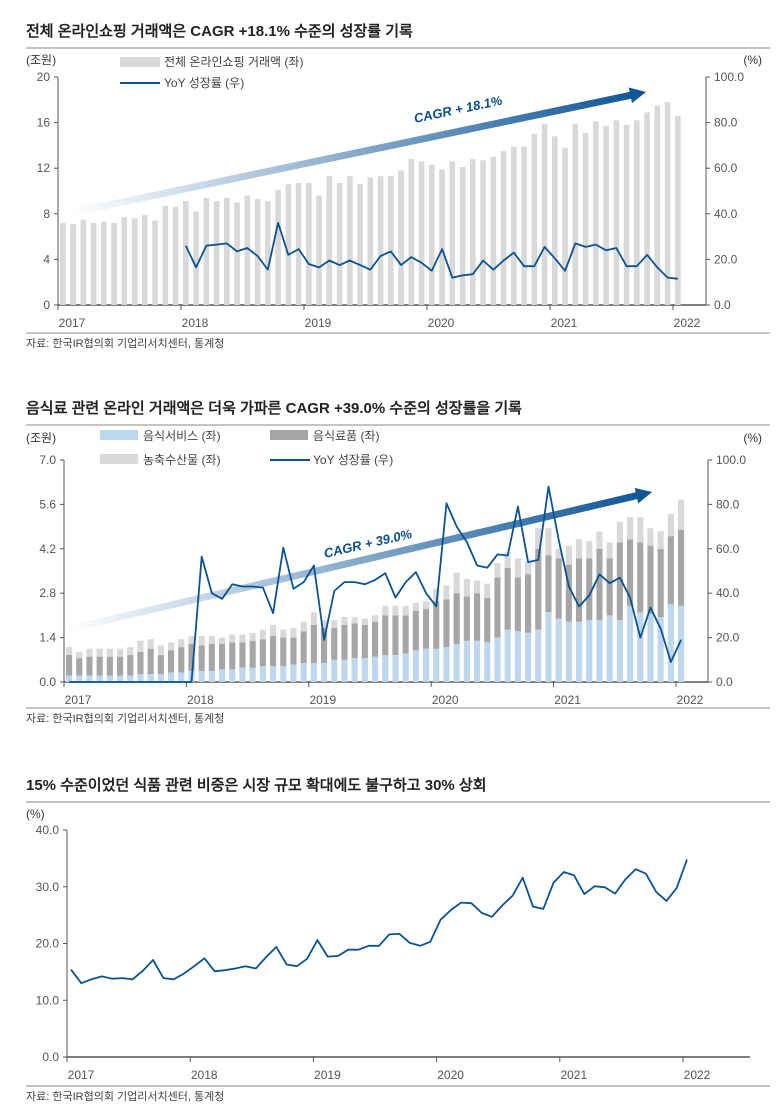 Image resolution: width=776 pixels, height=1110 pixels. Describe the element at coordinates (728, 549) in the screenshot. I see `y-tick-label-right: 60.0` at that location.